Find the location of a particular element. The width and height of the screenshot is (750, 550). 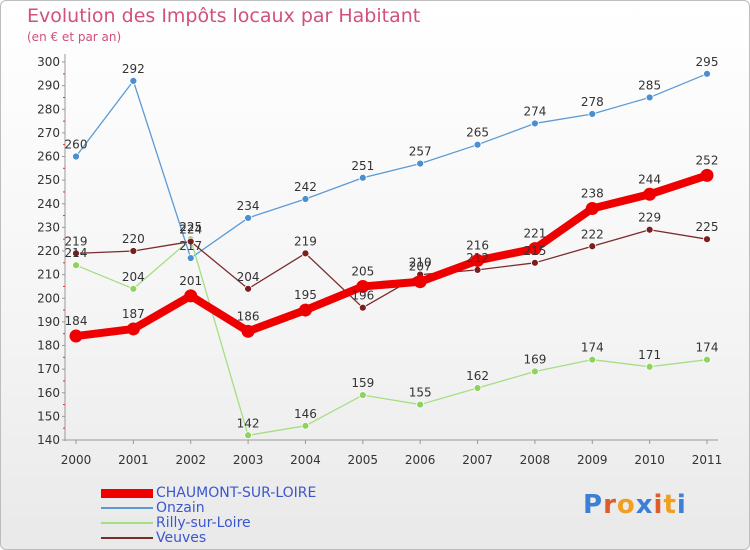

data-label-chaumont-sur-loire: 252 is located at coordinates (707, 160).